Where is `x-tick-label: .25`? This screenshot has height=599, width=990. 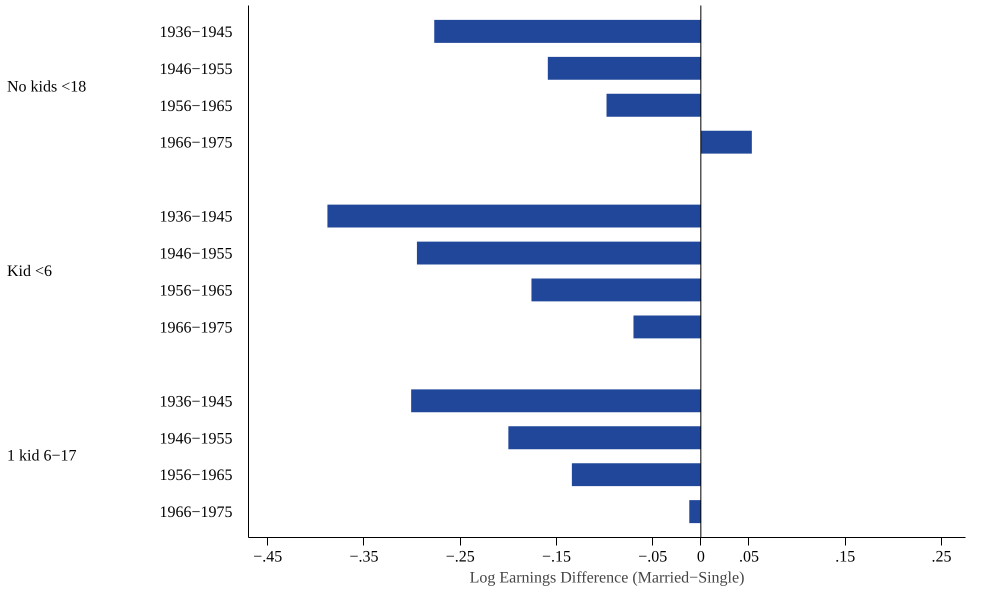 x-tick-label: .25 is located at coordinates (941, 557).